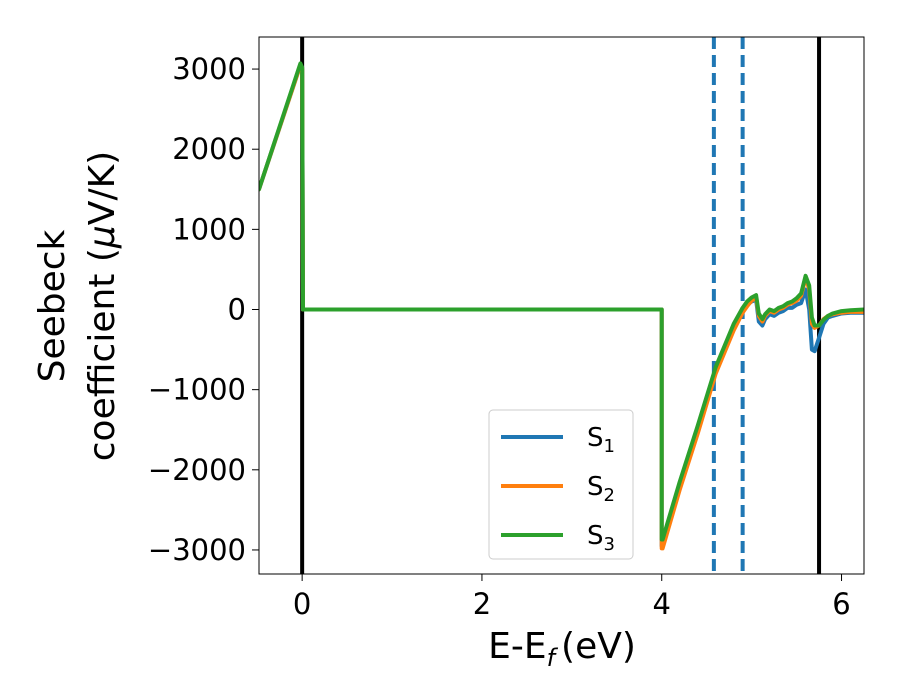  I want to click on legend-label-S1: S1, so click(601, 440).